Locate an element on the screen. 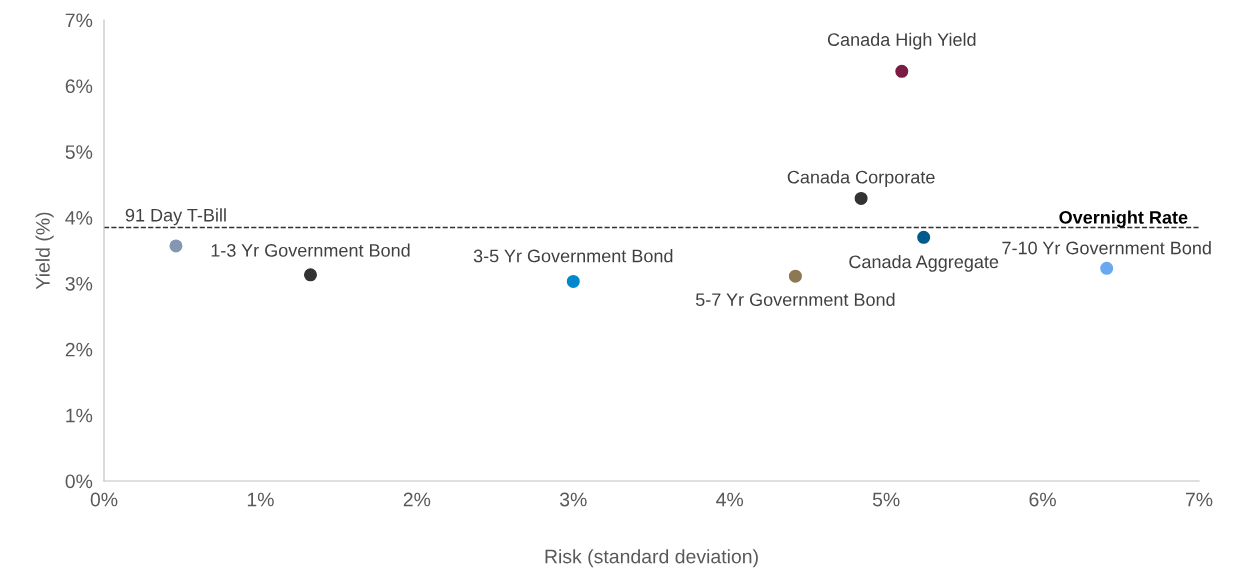 The height and width of the screenshot is (574, 1255). x-tick-label: 5% is located at coordinates (886, 499).